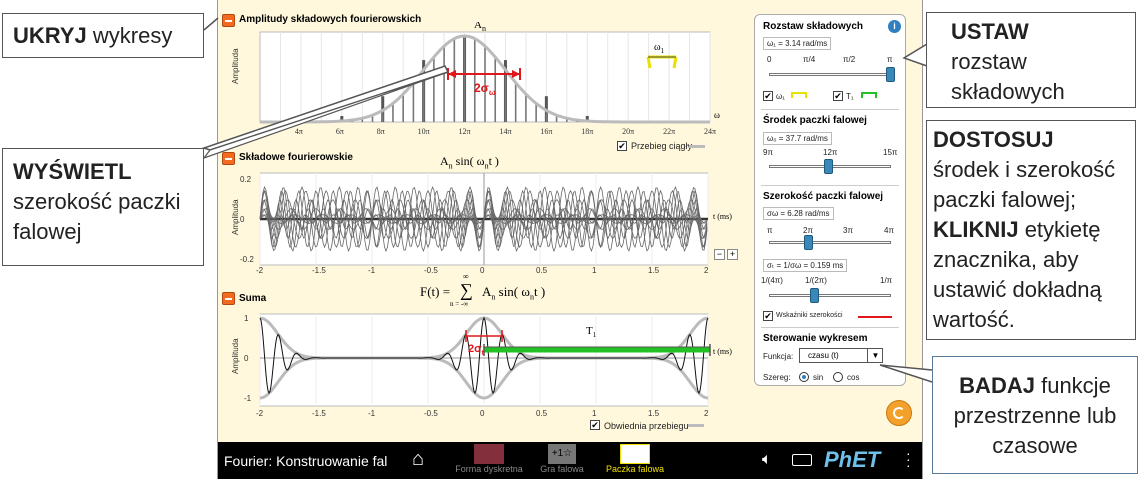 Image resolution: width=1140 pixels, height=479 pixels. What do you see at coordinates (777, 377) in the screenshot?
I see `series-label: Szereg:` at bounding box center [777, 377].